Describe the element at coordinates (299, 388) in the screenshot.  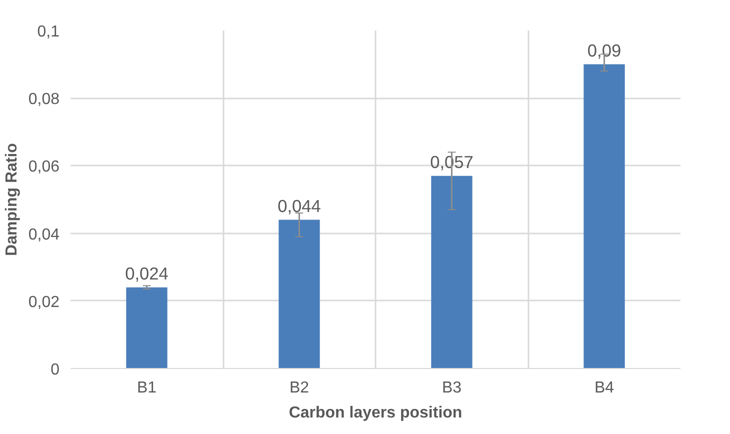
I see `x-tick-label: B2` at that location.